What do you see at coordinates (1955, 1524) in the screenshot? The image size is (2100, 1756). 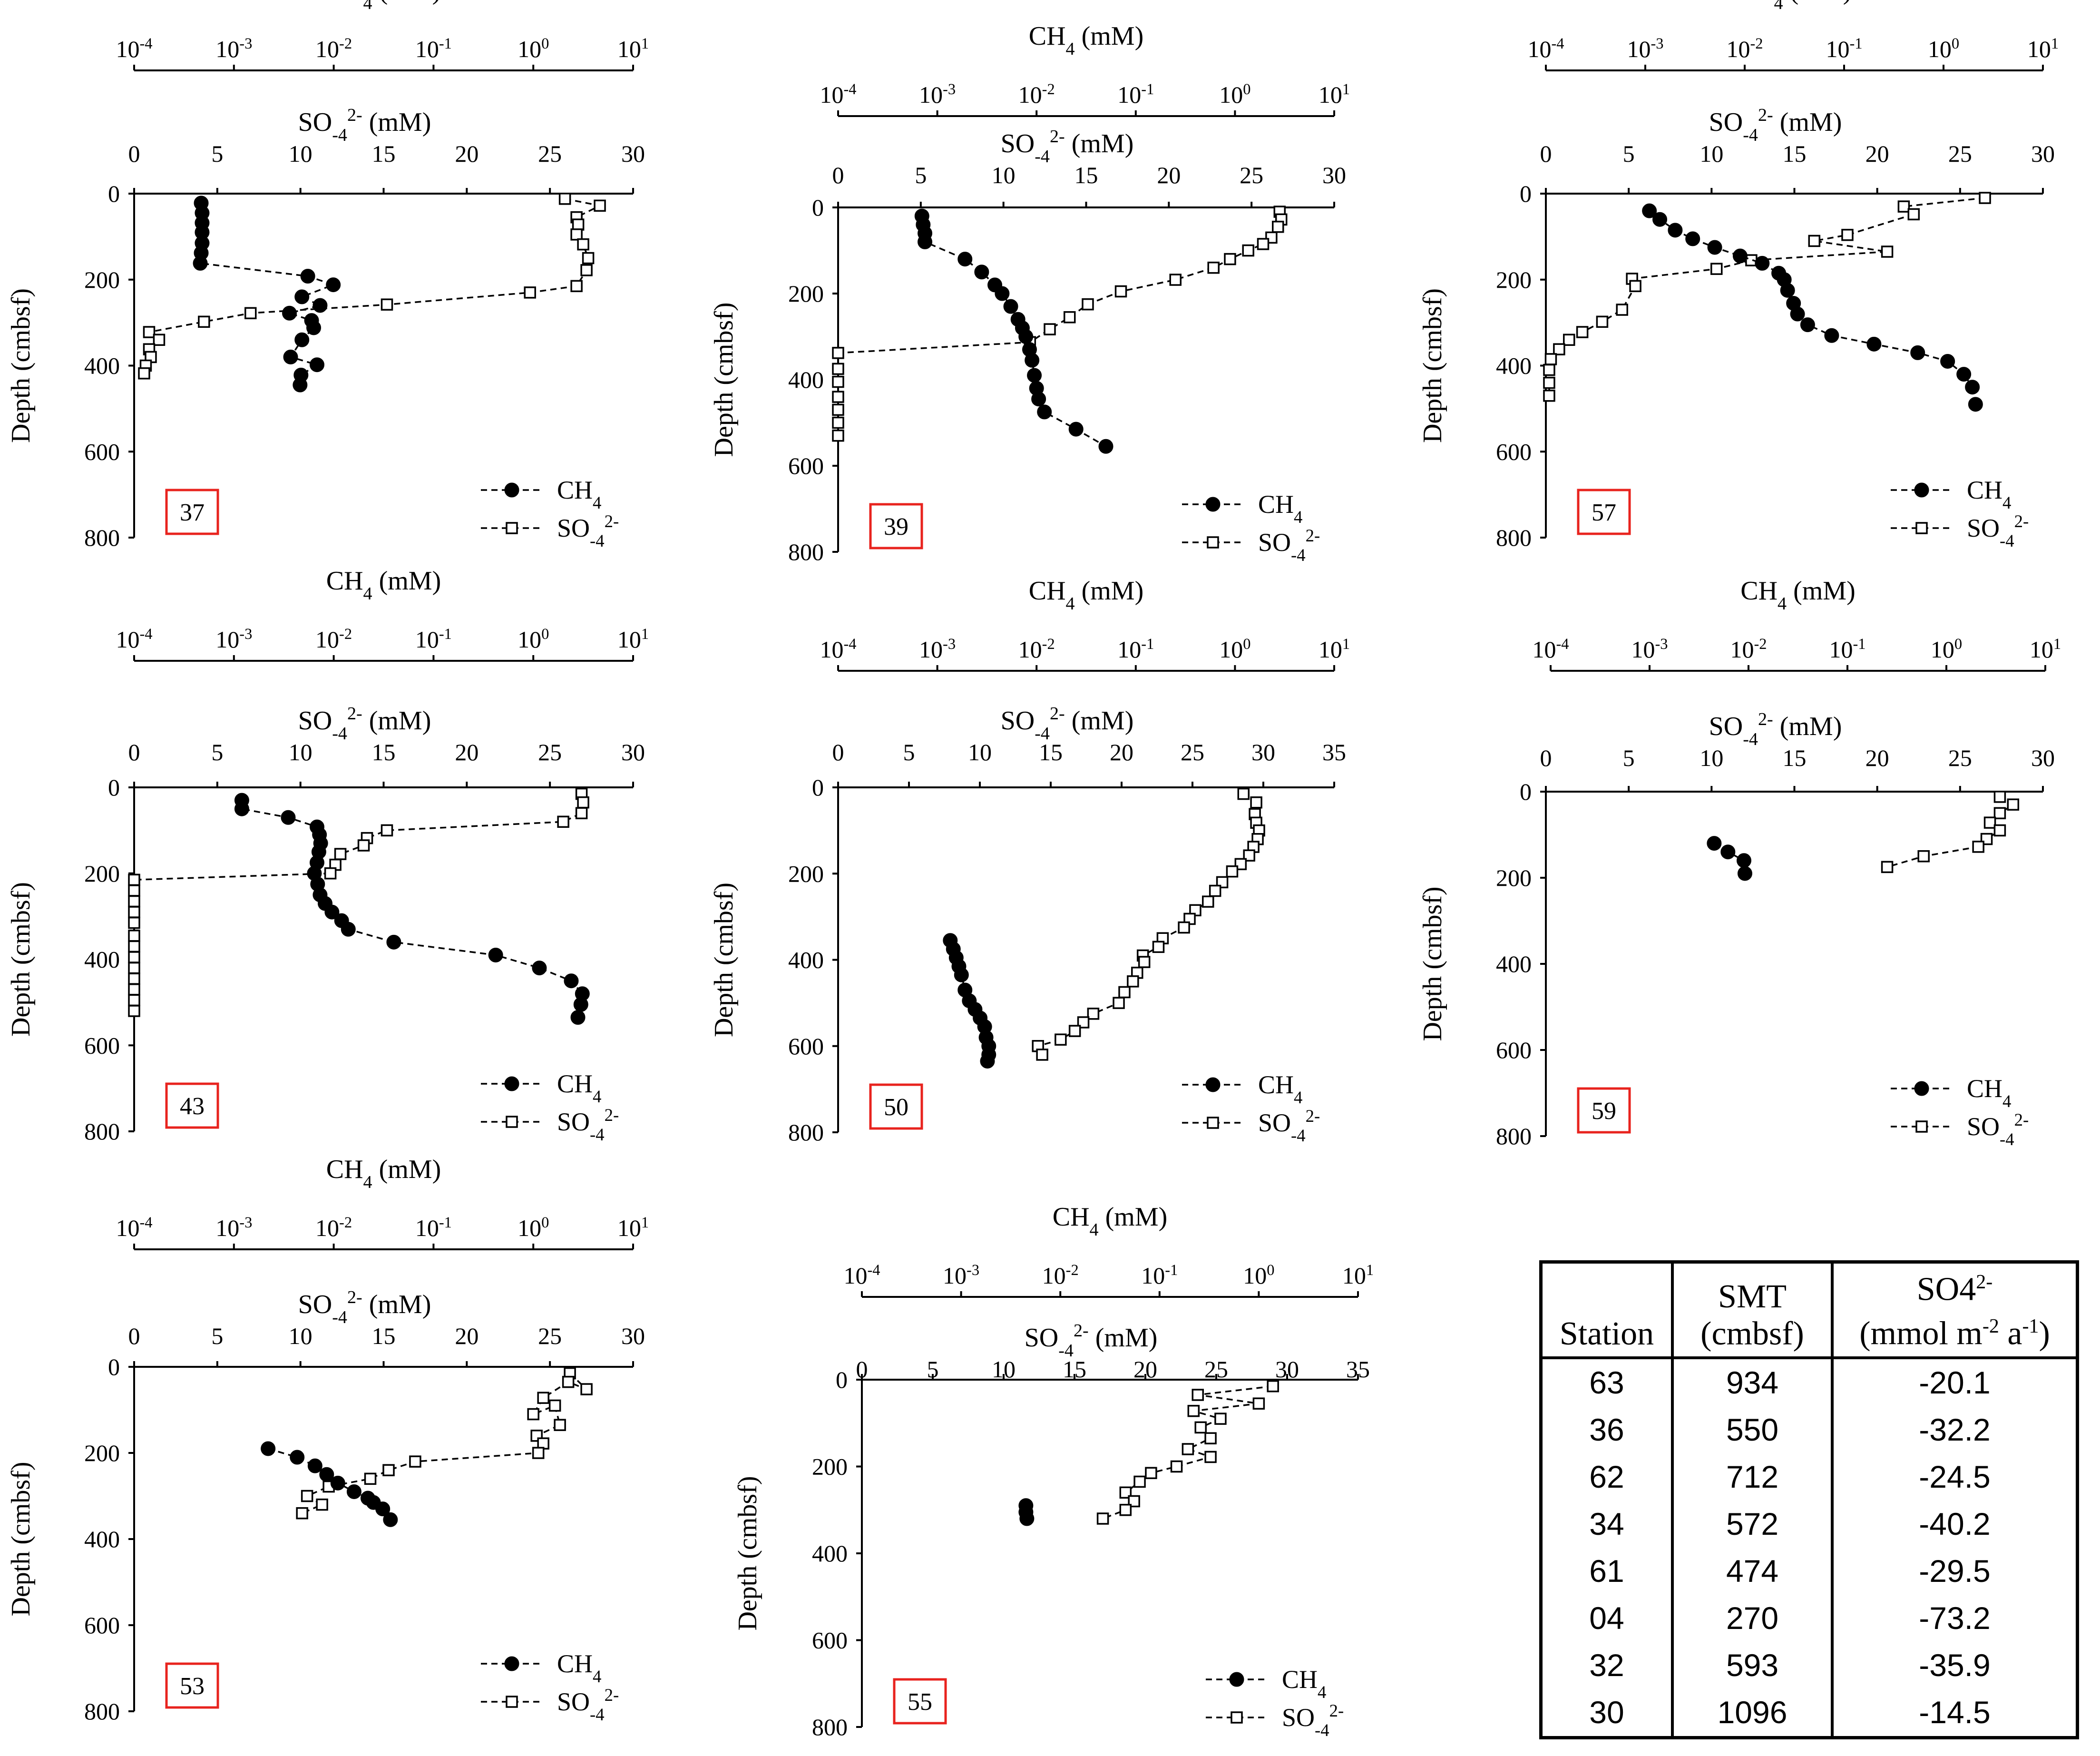 I see `flux-cell: -40.2` at bounding box center [1955, 1524].